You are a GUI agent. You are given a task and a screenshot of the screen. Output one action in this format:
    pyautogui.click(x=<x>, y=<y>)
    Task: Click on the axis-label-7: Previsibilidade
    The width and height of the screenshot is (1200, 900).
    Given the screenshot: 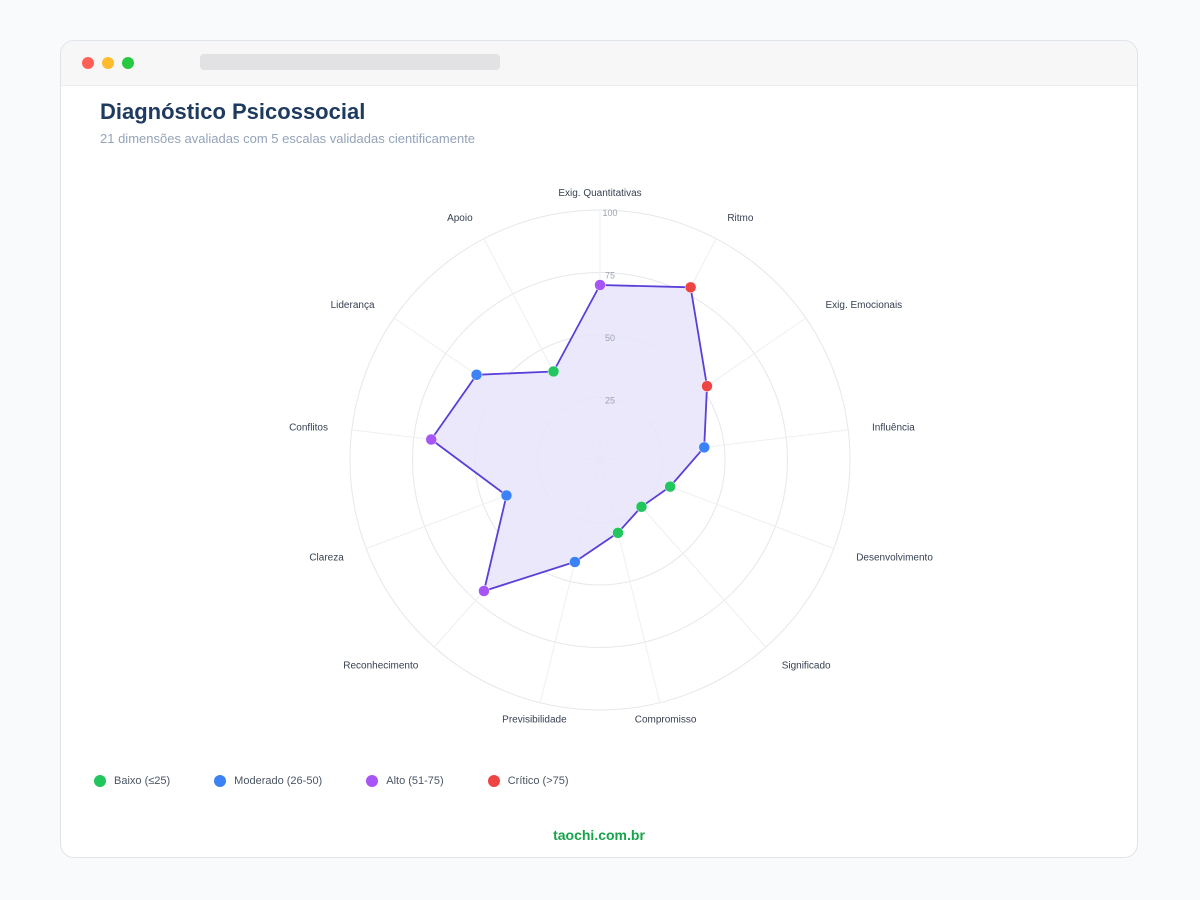 What is the action you would take?
    pyautogui.click(x=534, y=720)
    